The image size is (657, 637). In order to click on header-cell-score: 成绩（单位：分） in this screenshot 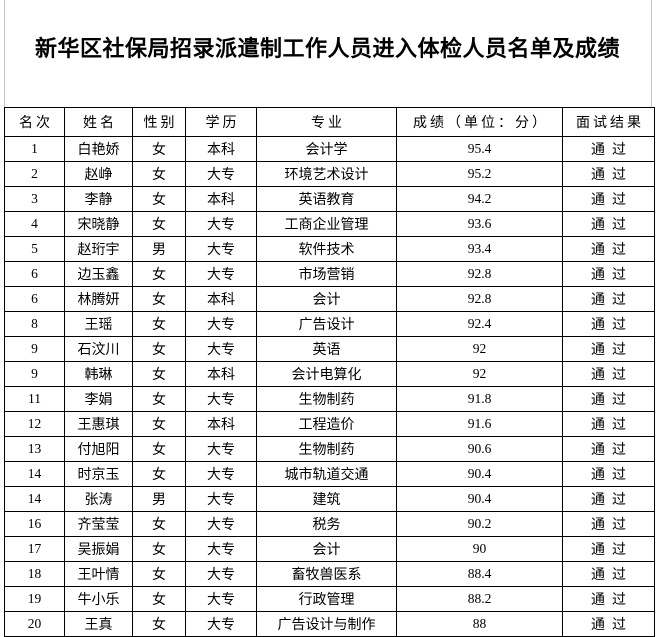, I will do `click(479, 122)`.